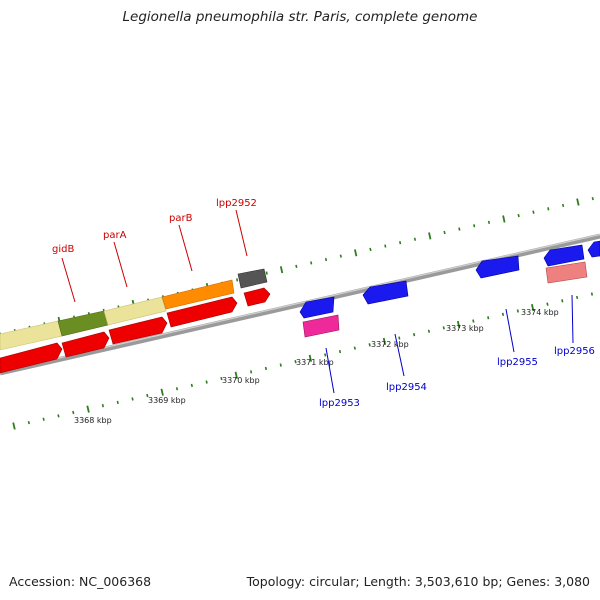 The height and width of the screenshot is (600, 600). Describe the element at coordinates (236, 203) in the screenshot. I see `gene-label-lpp2952: lpp2952` at that location.